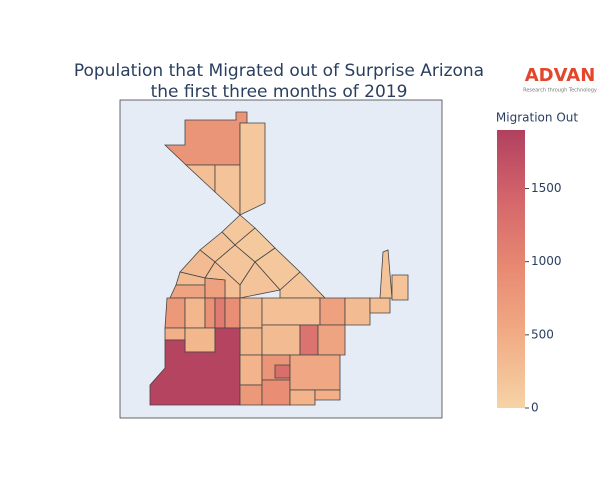 The width and height of the screenshot is (600, 500). Describe the element at coordinates (560, 91) in the screenshot. I see `logo-tagline: Research through Technology` at that location.